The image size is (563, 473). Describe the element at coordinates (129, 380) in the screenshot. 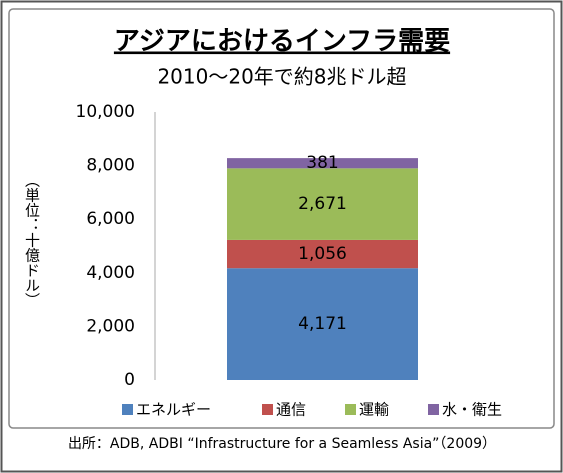

I see `y-tick-label: 0` at that location.